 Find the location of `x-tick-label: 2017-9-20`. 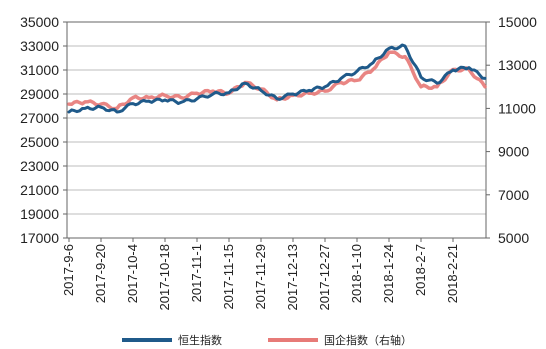

x-tick-label: 2017-9-20 is located at coordinates (100, 273).